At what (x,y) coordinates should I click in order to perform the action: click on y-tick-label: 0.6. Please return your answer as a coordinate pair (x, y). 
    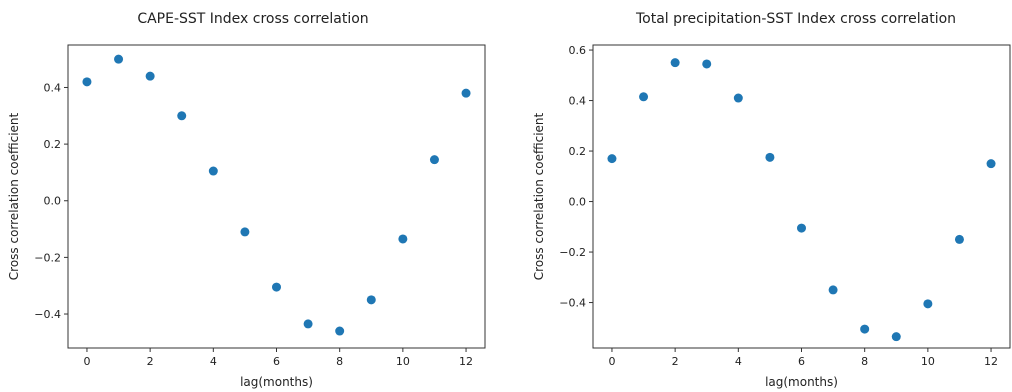
    Looking at the image, I should click on (578, 50).